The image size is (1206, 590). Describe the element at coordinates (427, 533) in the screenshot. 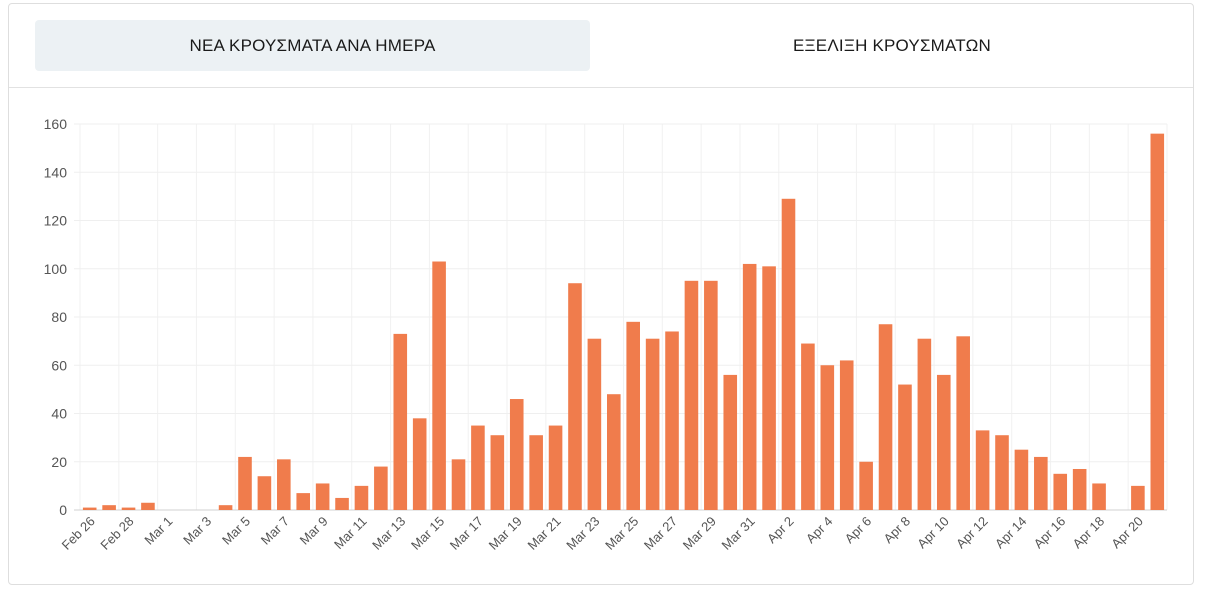

I see `x-tick-label: Mar 15` at that location.